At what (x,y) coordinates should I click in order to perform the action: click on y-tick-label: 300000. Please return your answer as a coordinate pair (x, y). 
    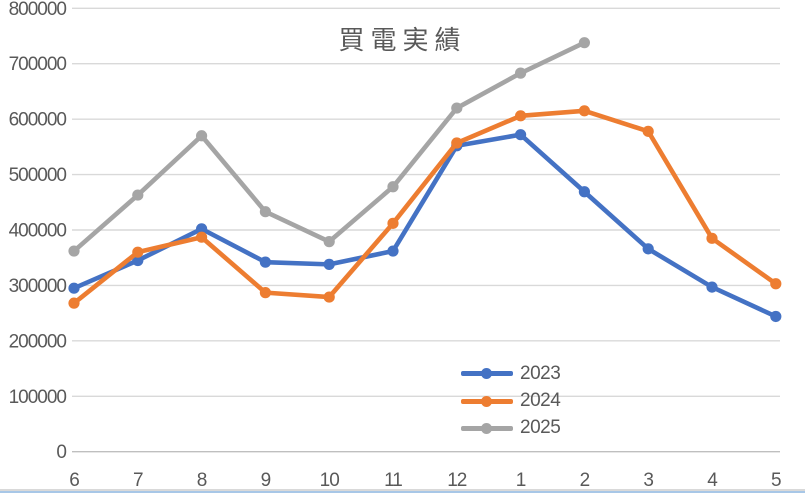
    Looking at the image, I should click on (38, 286).